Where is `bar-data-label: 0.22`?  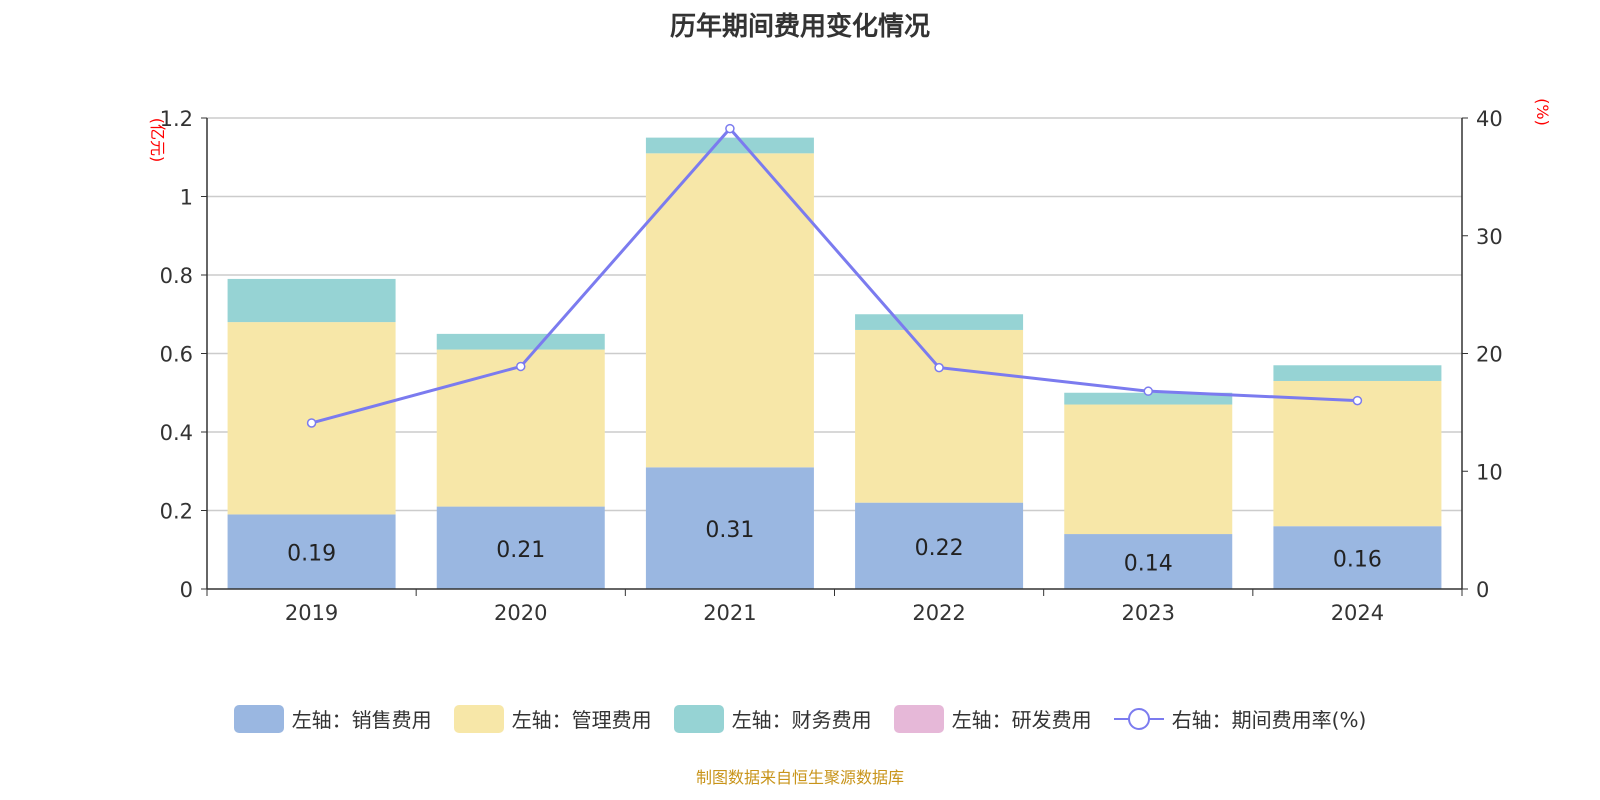 bar-data-label: 0.22 is located at coordinates (939, 548).